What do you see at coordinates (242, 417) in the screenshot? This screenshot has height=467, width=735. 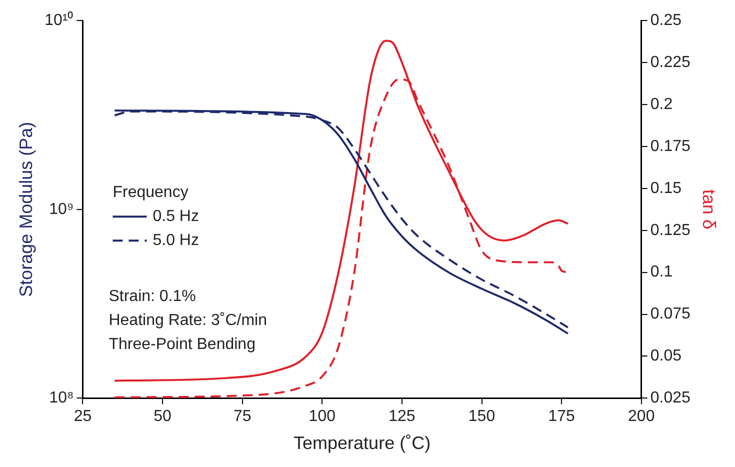 I see `x-tick-label: 75` at bounding box center [242, 417].